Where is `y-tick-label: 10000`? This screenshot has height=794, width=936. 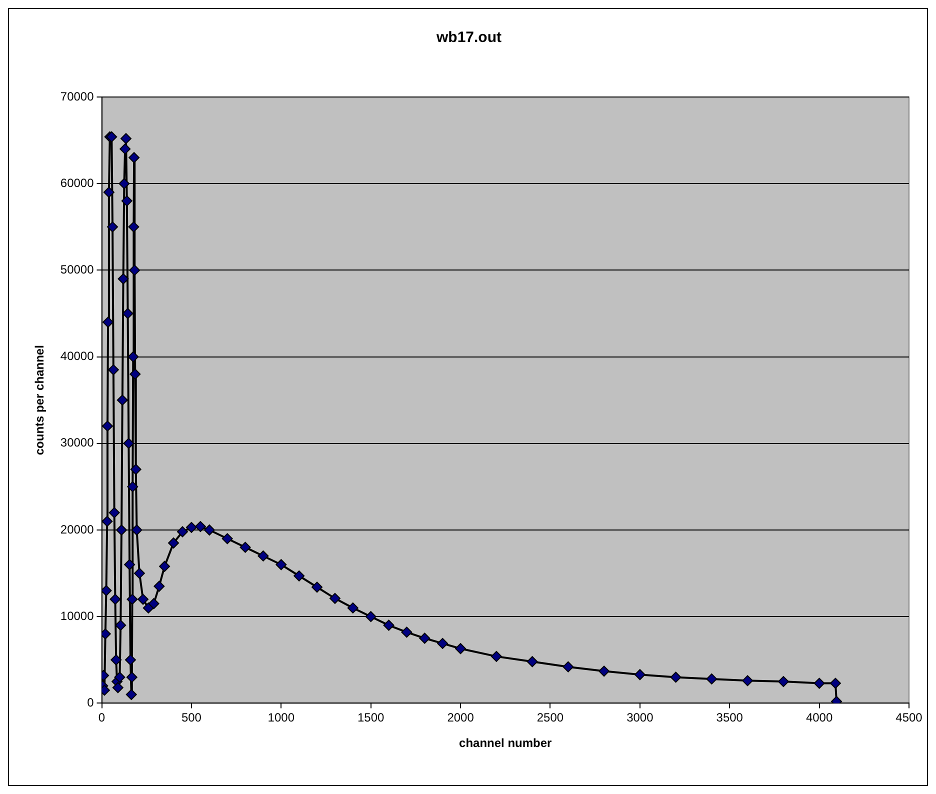
y-tick-label: 10000 is located at coordinates (77, 615).